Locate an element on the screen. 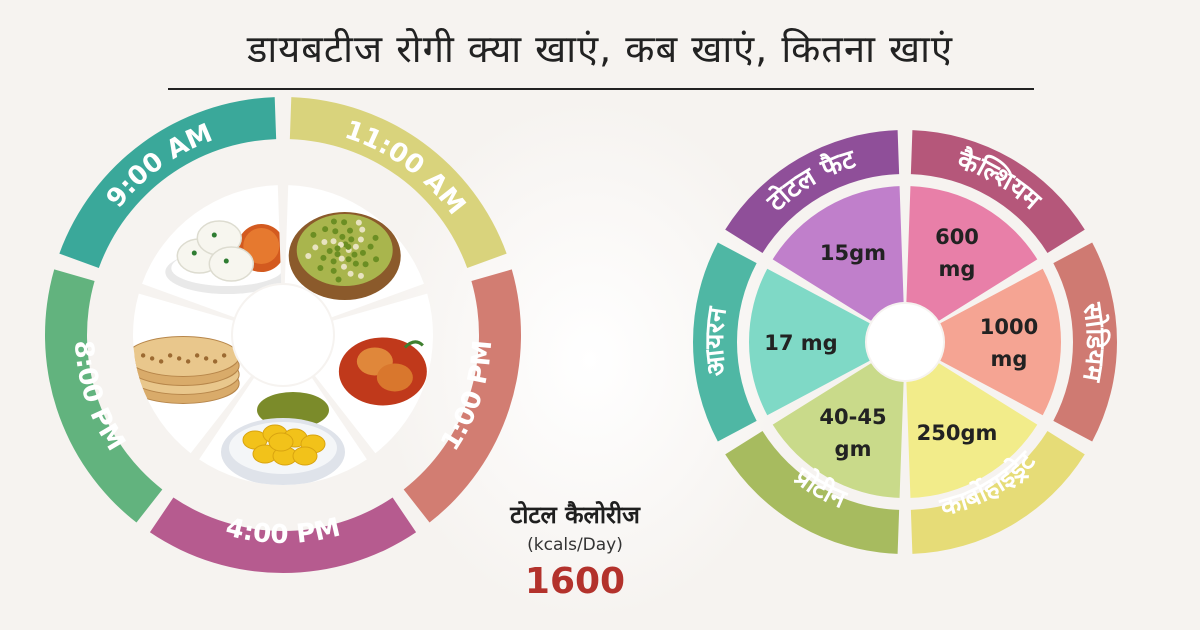 The width and height of the screenshot is (1200, 630). fish-curry-icon is located at coordinates (380, 373).